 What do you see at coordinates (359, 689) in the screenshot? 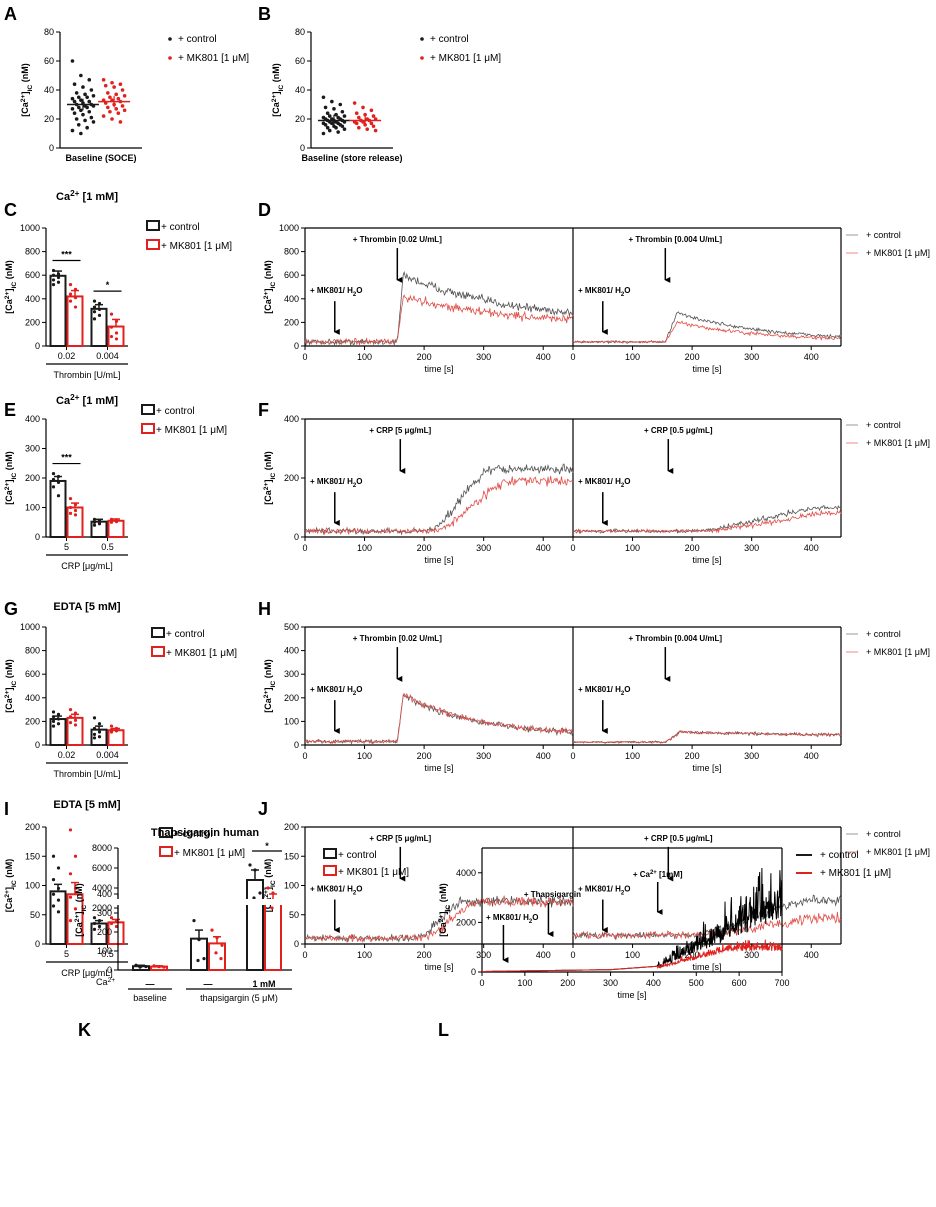
I see `treatment-annotation-part: O` at bounding box center [359, 689].